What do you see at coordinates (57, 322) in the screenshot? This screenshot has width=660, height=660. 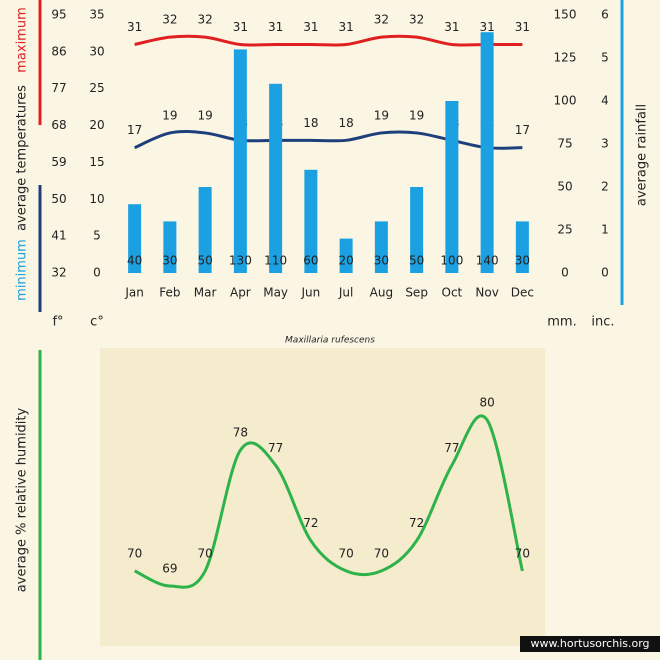 I see `f-unit: f°` at bounding box center [57, 322].